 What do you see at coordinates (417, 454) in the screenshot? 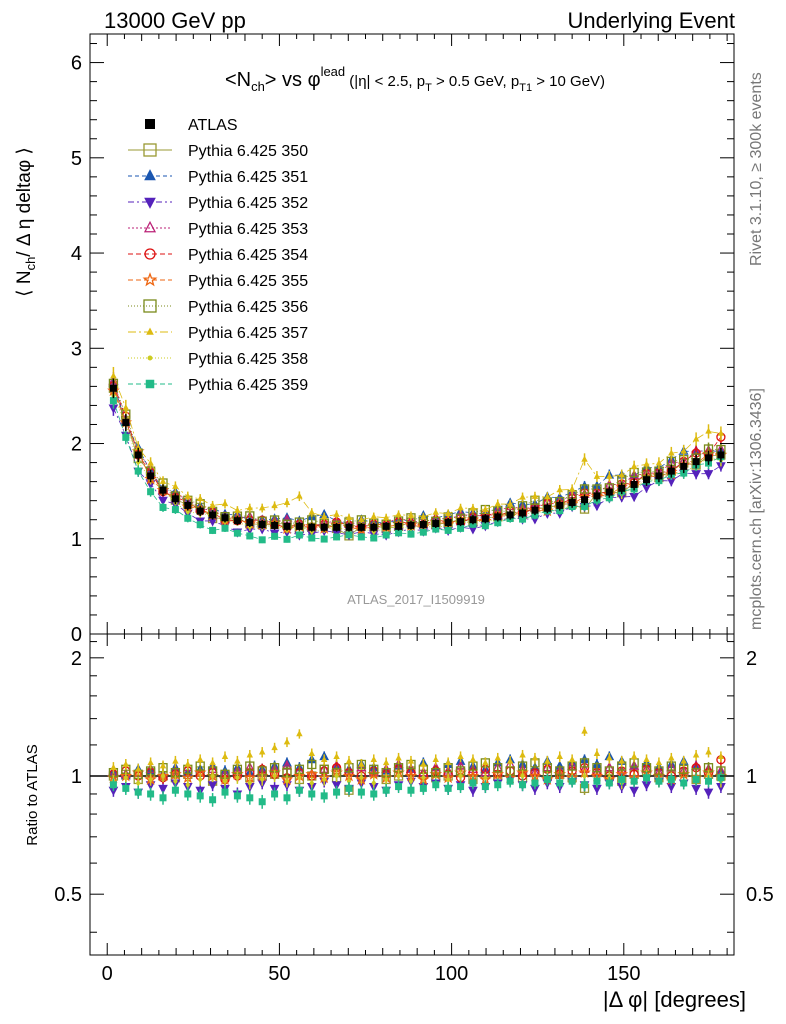
I see `series-6-line` at bounding box center [417, 454].